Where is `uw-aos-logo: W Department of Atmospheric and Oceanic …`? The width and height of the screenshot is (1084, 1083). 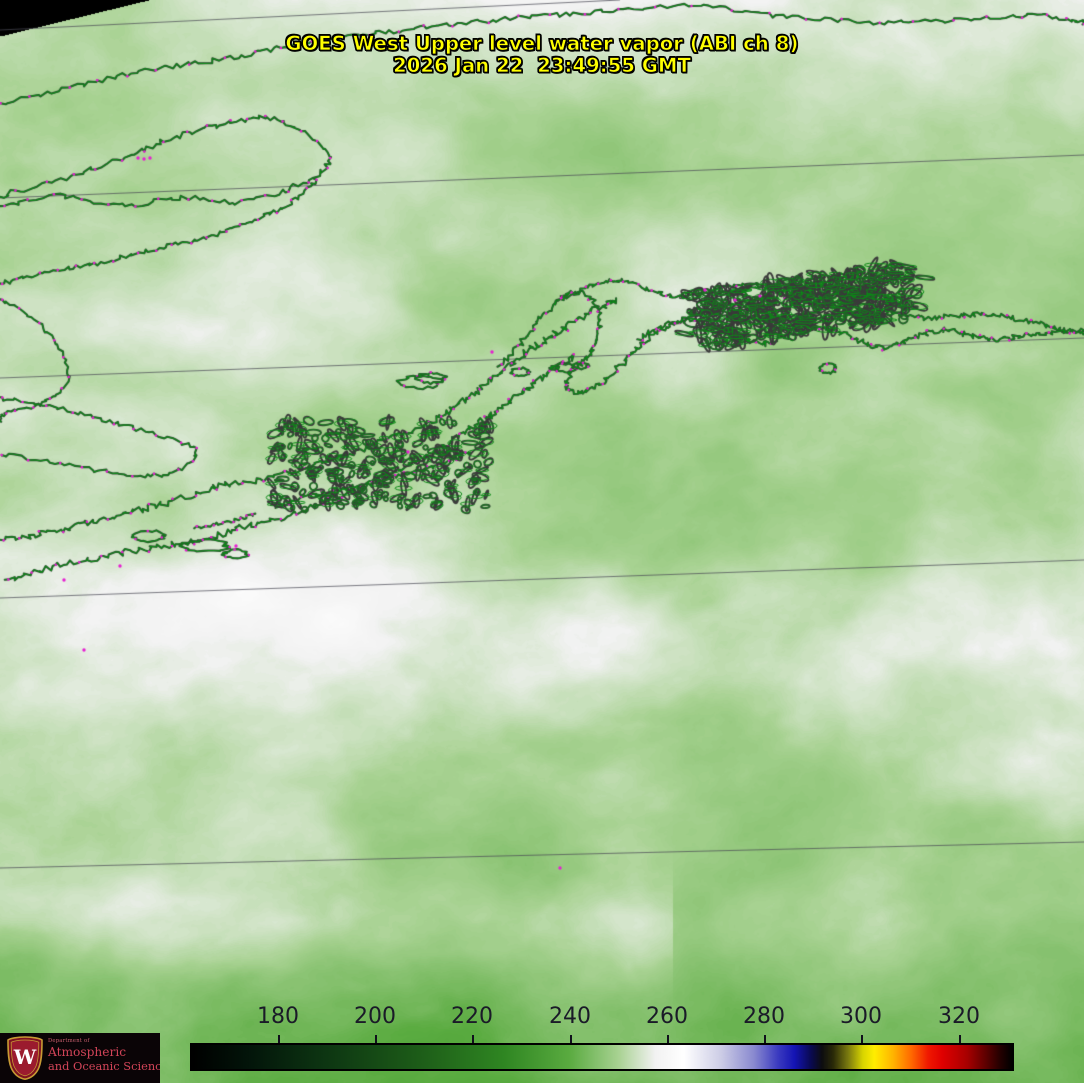
uw-aos-logo: W Department of Atmospheric and Oceanic … is located at coordinates (80, 1058).